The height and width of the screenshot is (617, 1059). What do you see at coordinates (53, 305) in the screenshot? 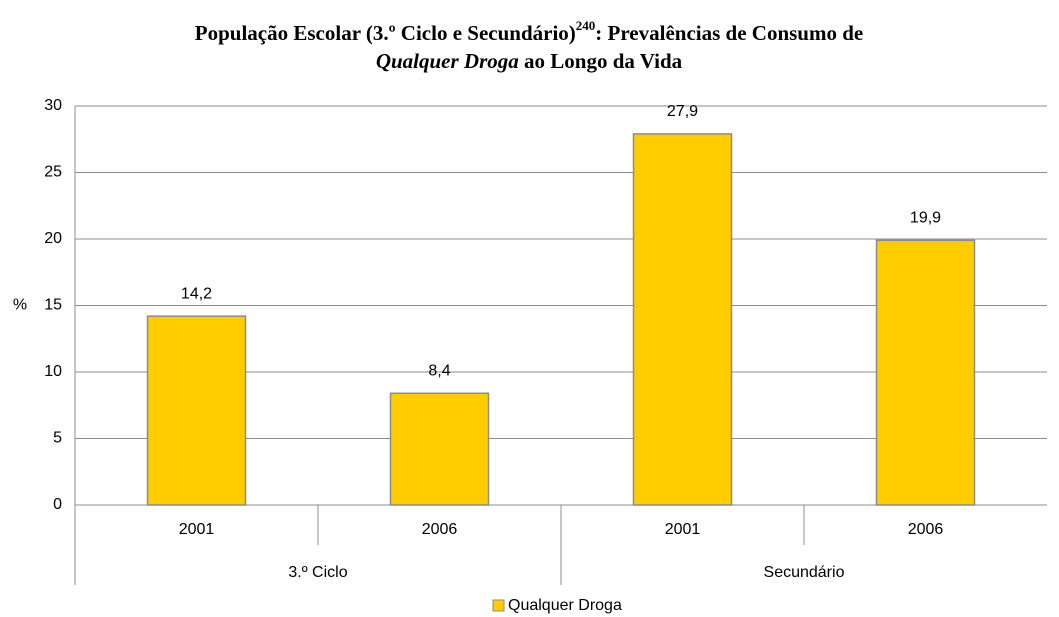
I see `y-tick-label: 15` at bounding box center [53, 305].